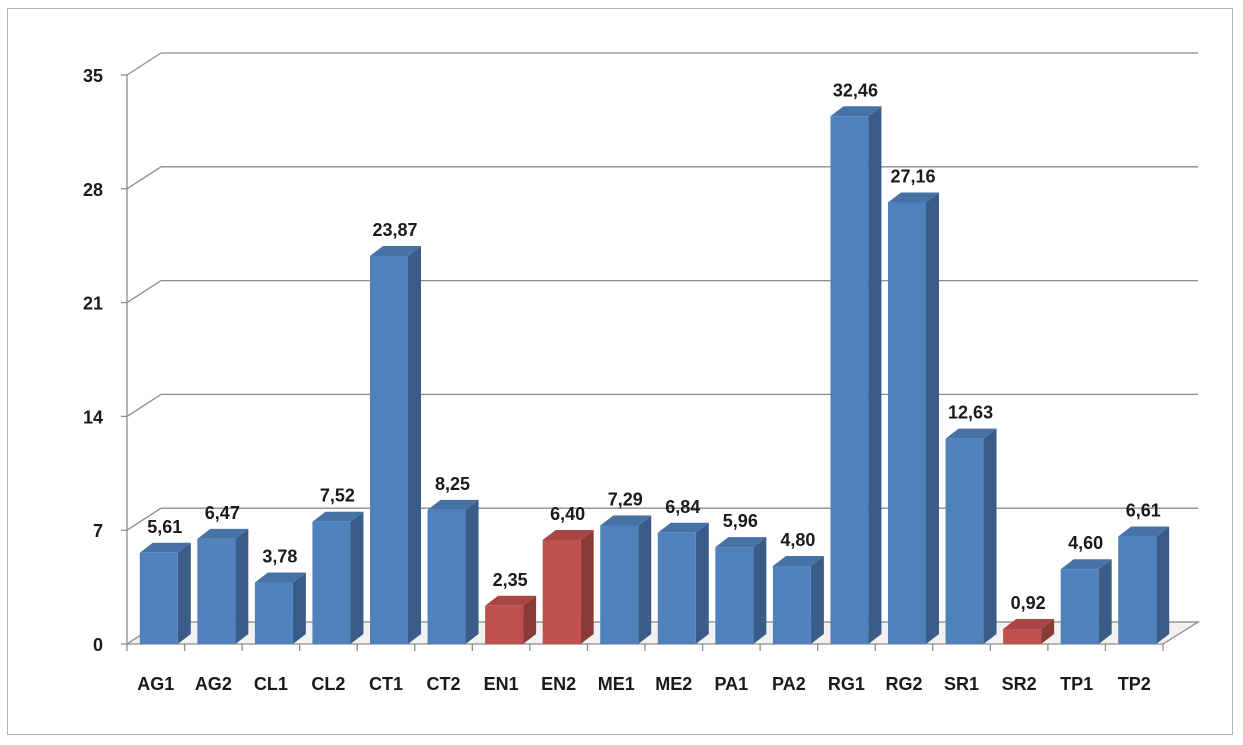 This screenshot has width=1243, height=745. What do you see at coordinates (93, 190) in the screenshot?
I see `y-tick-label: 28` at bounding box center [93, 190].